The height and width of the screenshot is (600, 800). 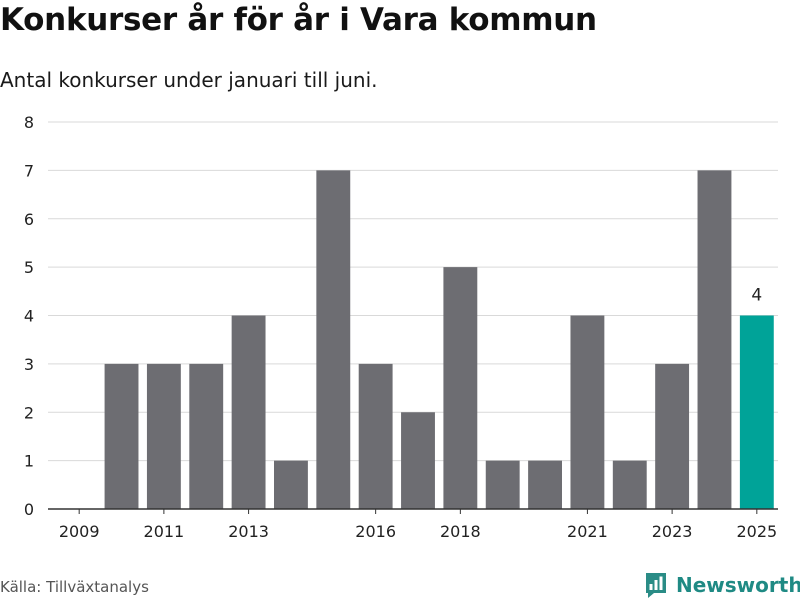 What do you see at coordinates (738, 585) in the screenshot?
I see `brand-name: Newsworthy` at bounding box center [738, 585].